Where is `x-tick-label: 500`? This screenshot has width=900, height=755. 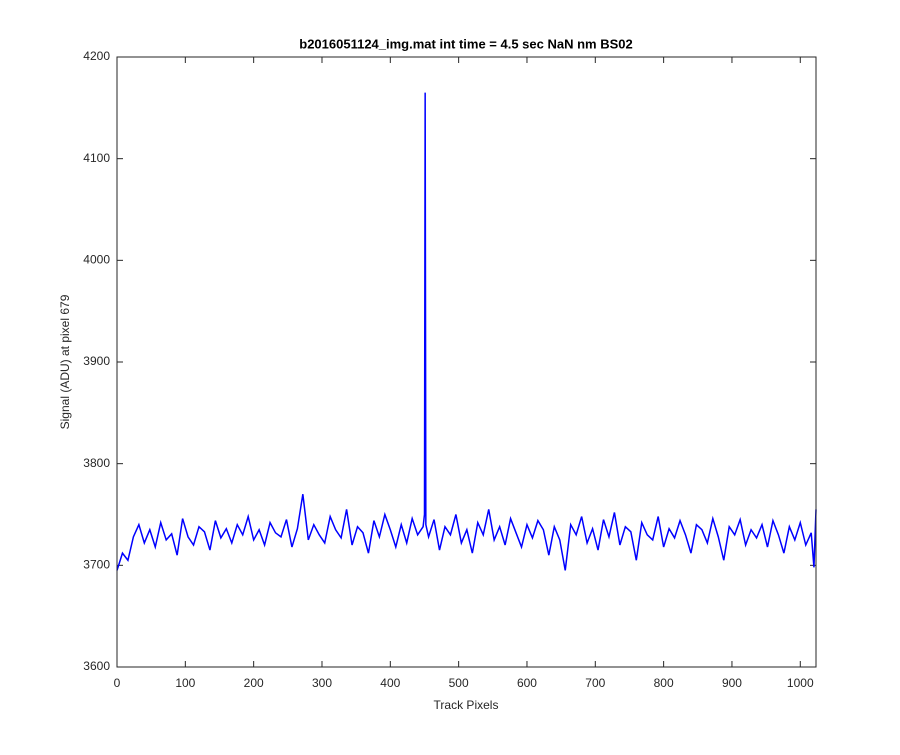
x-tick-label: 500 is located at coordinates (459, 683).